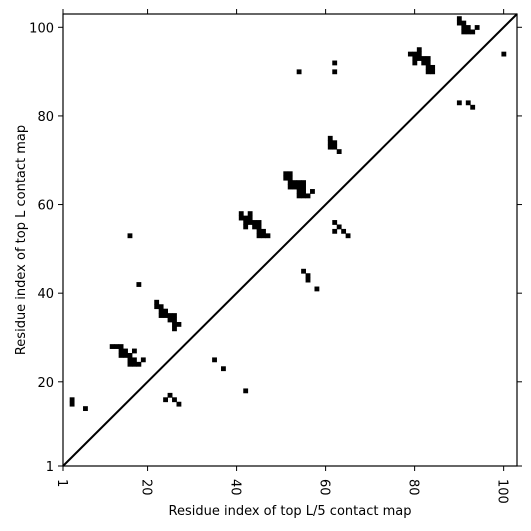 Image resolution: width=531 pixels, height=531 pixels. Describe the element at coordinates (45, 117) in the screenshot. I see `y-tick-label: 80` at that location.